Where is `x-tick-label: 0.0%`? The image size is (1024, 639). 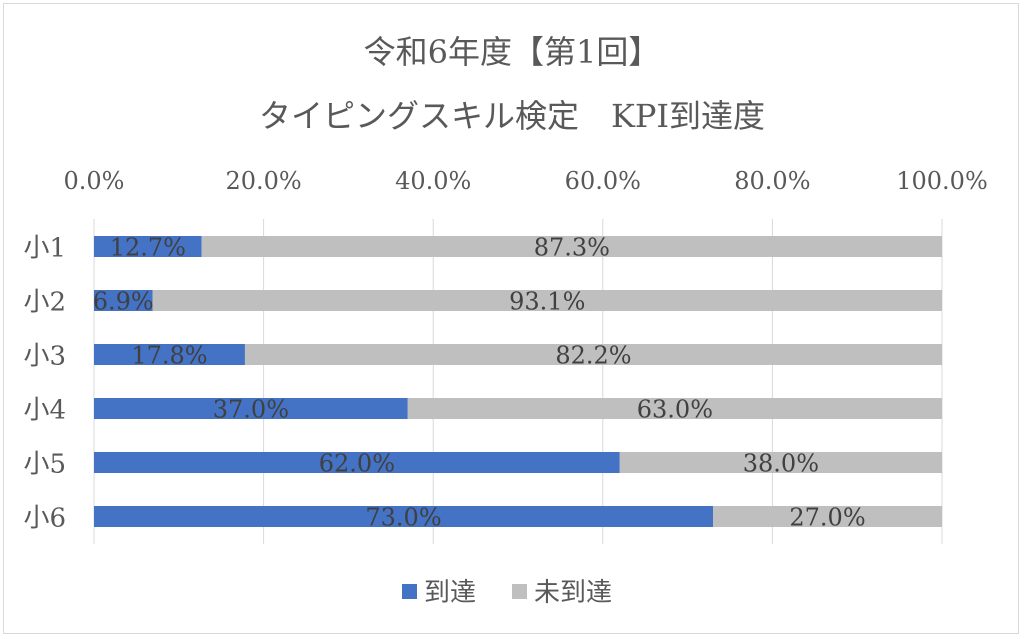
x-tick-label: 0.0% is located at coordinates (94, 181).